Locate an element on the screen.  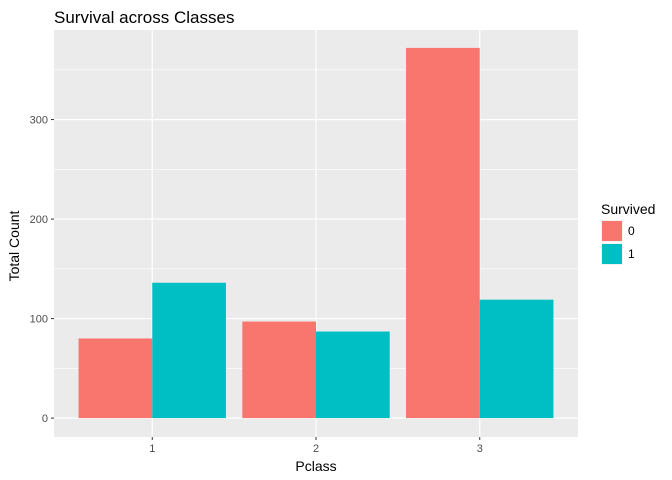
y-axis: 0 100 200 300 is located at coordinates (42, 270).